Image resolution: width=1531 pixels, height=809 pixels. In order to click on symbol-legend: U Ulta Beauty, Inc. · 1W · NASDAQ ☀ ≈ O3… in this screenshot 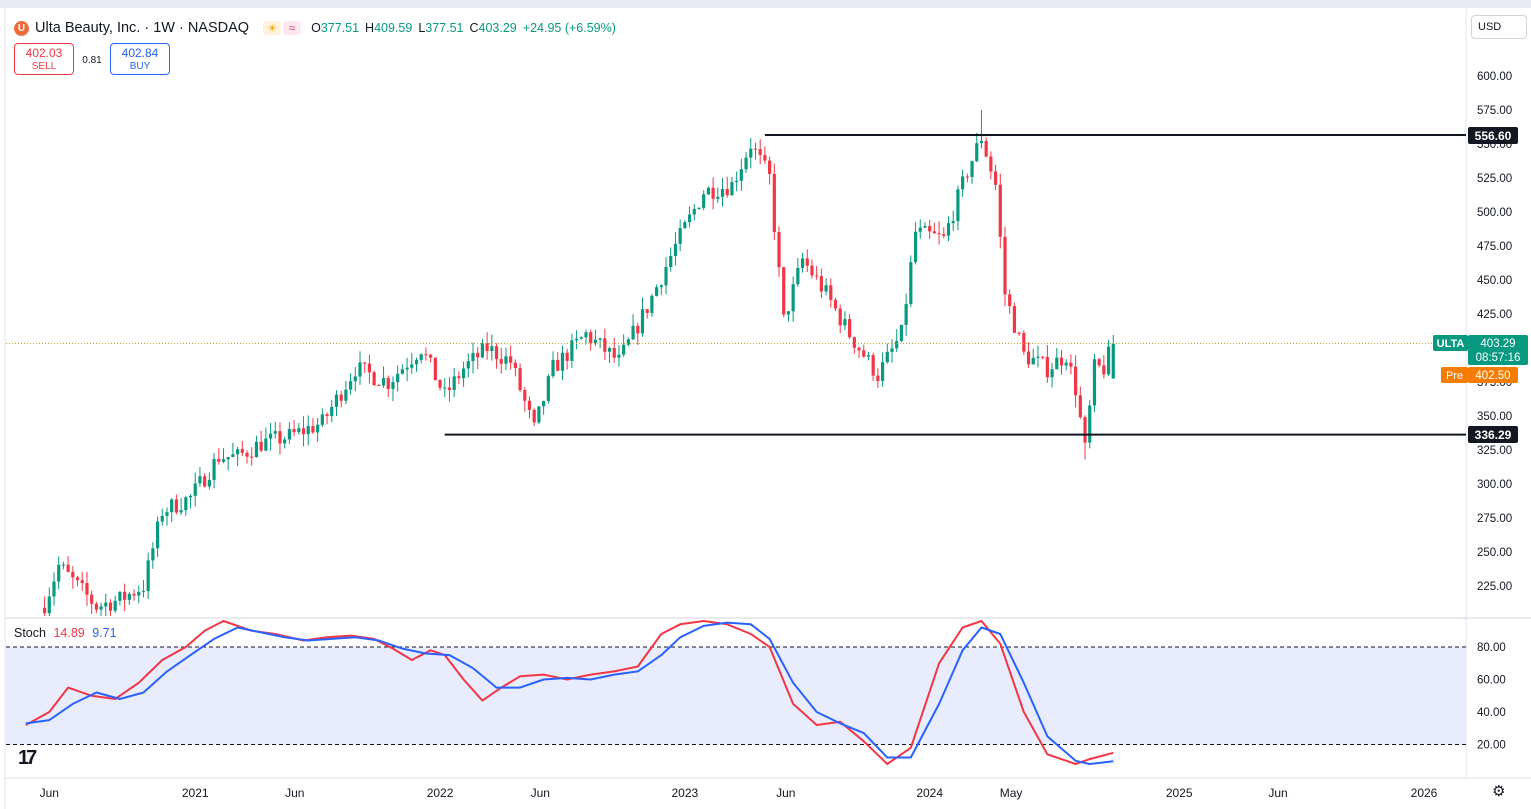, I will do `click(318, 28)`.